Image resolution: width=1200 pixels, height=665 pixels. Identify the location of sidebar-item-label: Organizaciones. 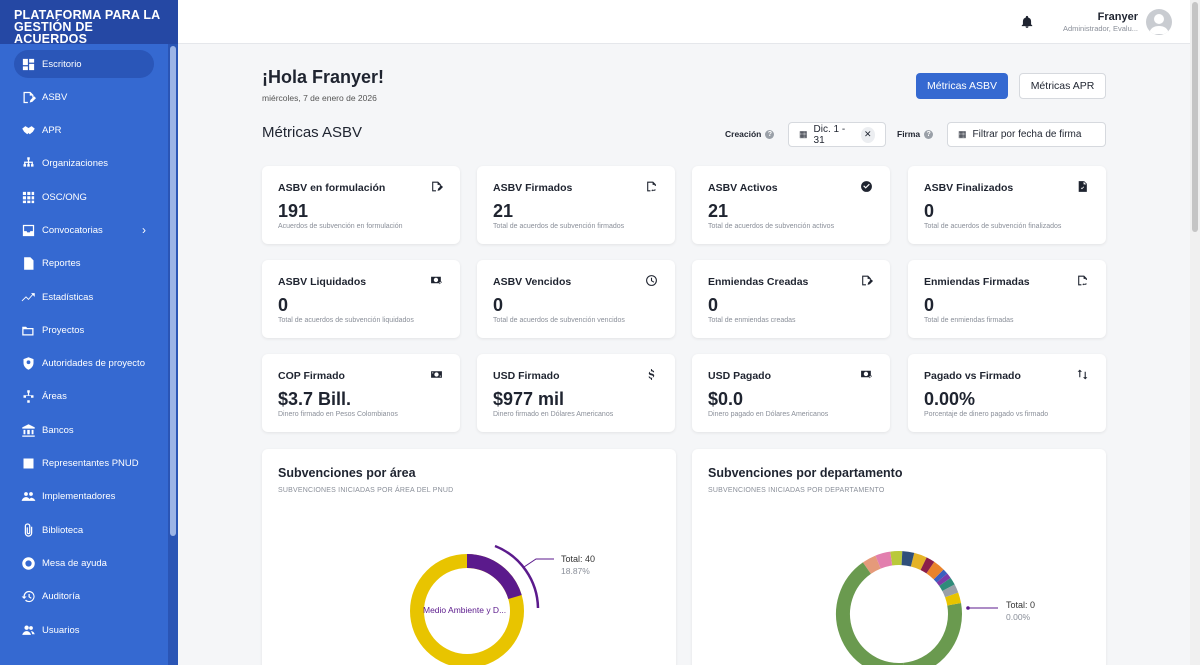
(75, 164).